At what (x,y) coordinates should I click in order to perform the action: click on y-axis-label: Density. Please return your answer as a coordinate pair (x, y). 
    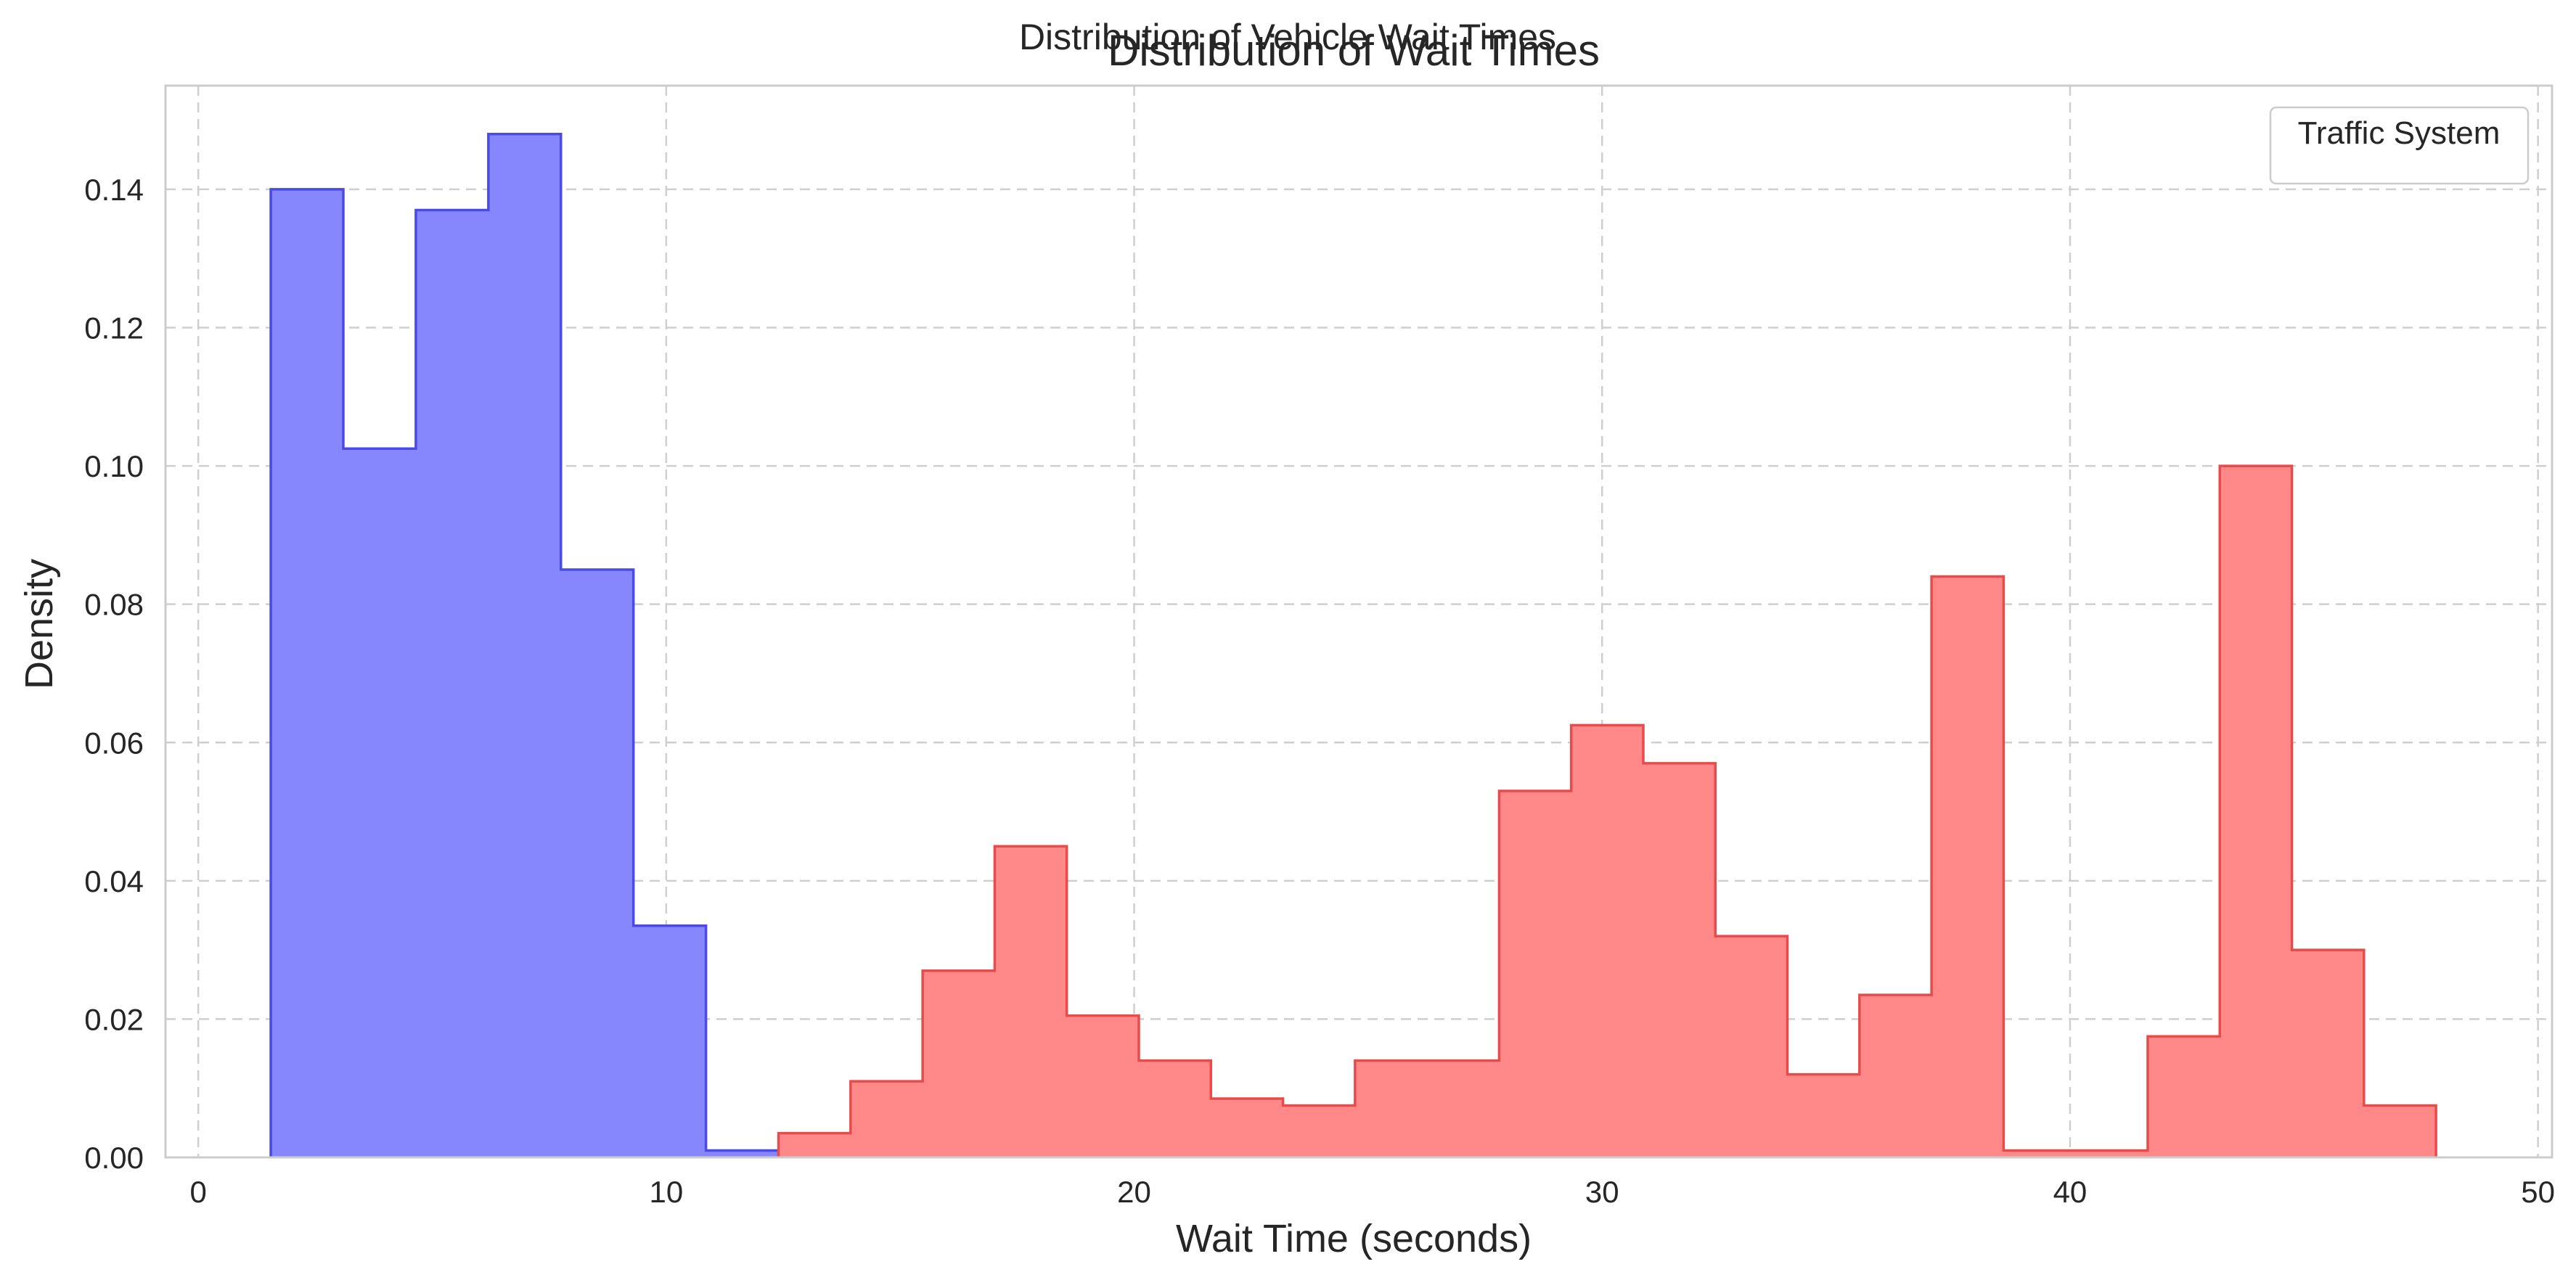
    Looking at the image, I should click on (39, 624).